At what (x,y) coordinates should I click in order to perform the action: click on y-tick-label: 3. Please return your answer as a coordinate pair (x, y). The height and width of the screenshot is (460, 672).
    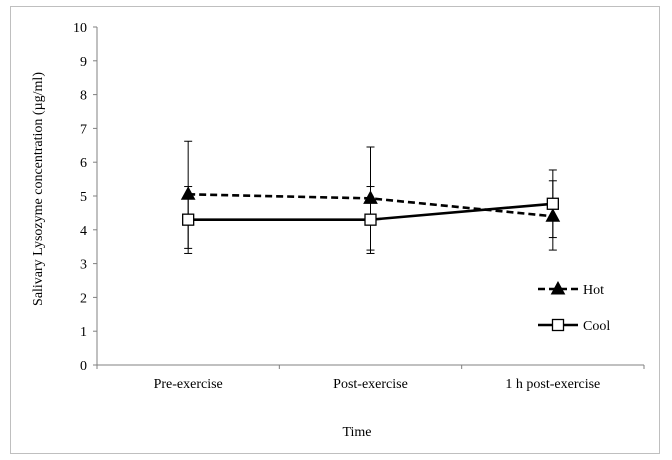
    Looking at the image, I should click on (83, 265).